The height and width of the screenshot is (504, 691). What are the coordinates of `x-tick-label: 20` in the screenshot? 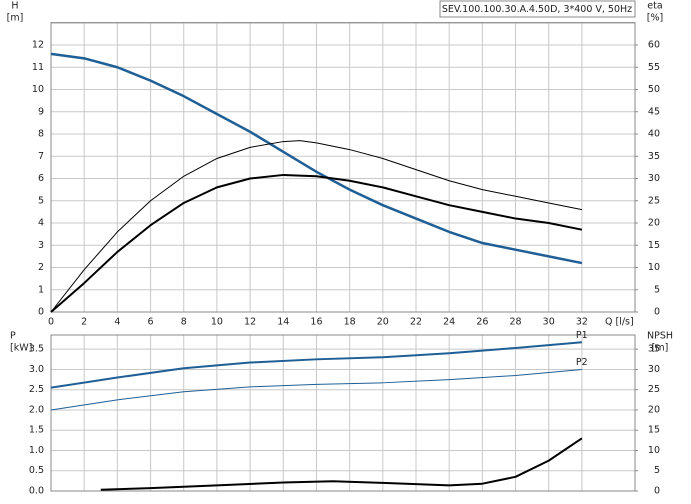 It's located at (383, 322).